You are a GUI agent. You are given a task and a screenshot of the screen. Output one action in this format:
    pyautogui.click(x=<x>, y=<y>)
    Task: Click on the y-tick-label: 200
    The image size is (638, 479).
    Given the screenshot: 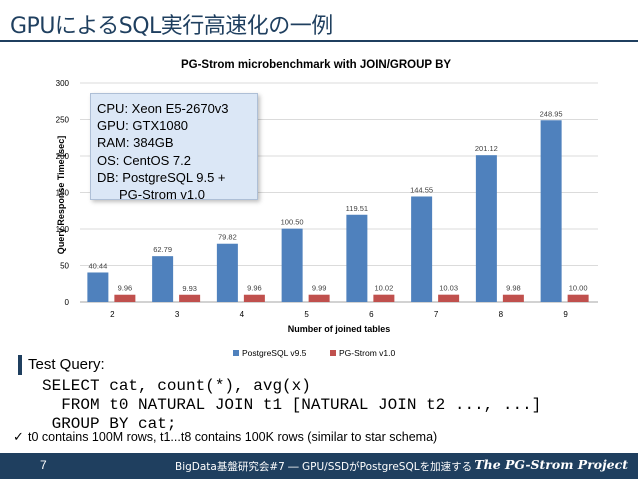 What is the action you would take?
    pyautogui.click(x=63, y=156)
    